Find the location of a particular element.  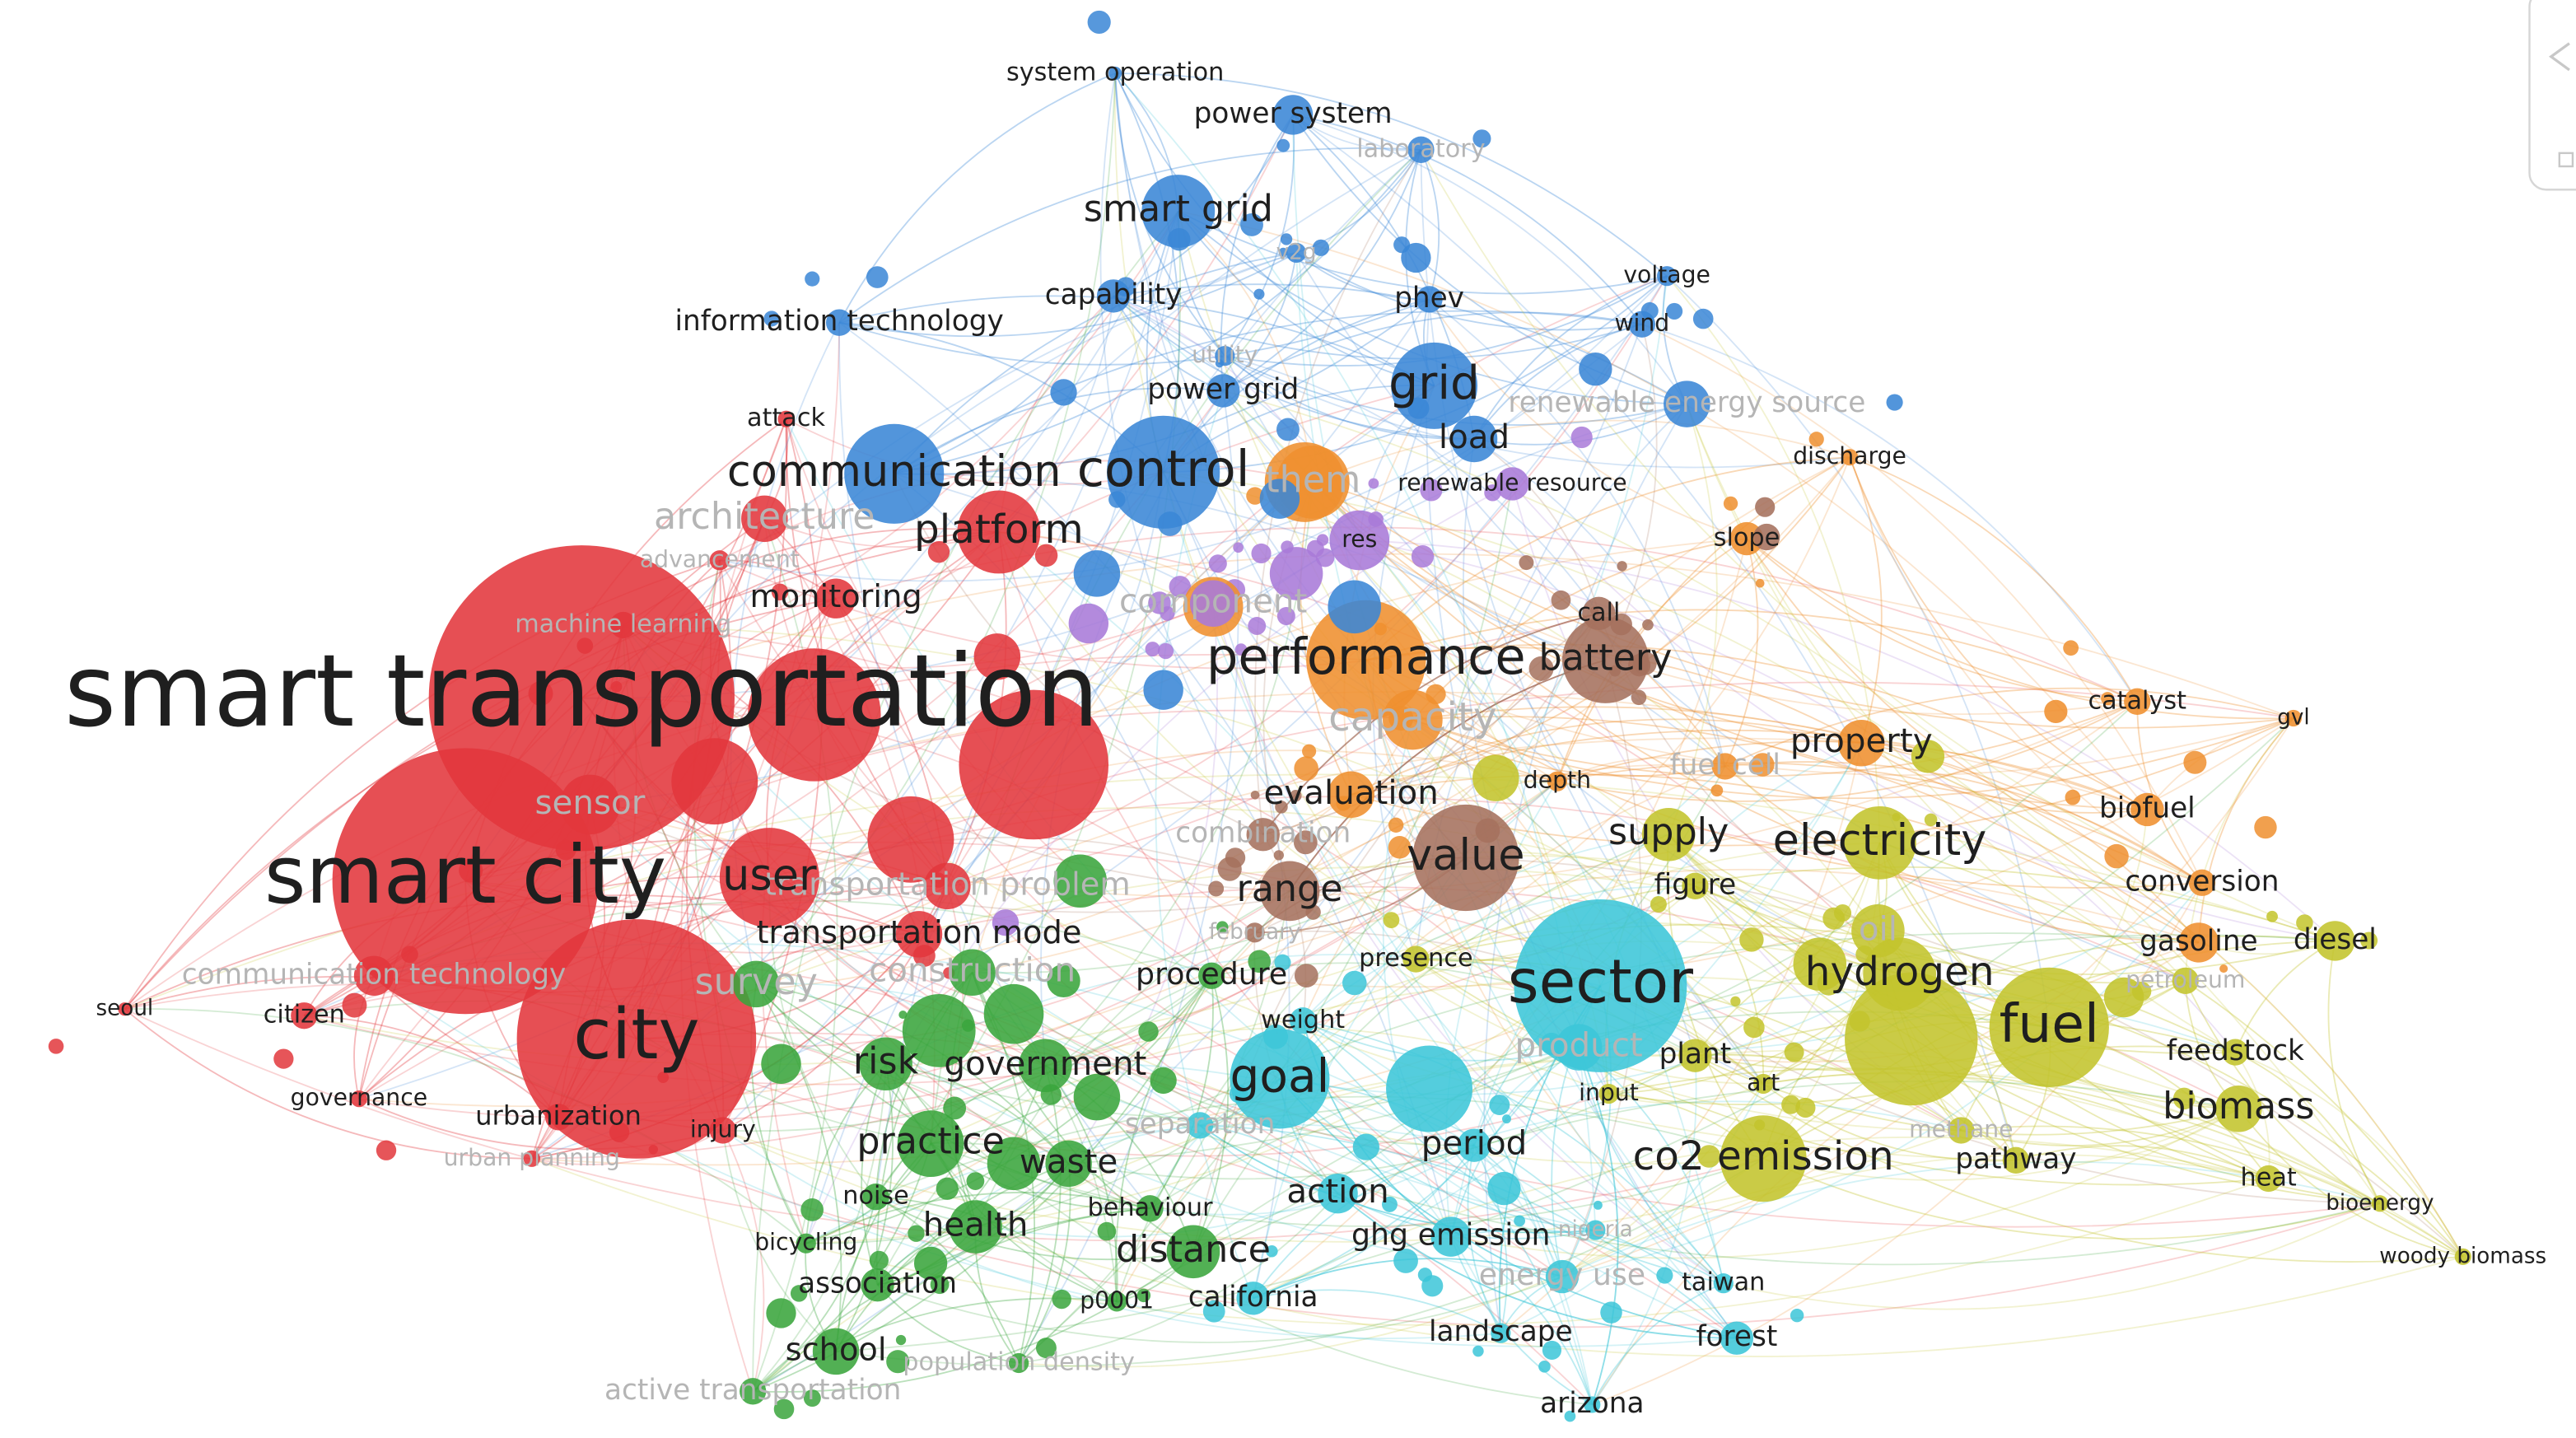

node-label: evaluation is located at coordinates (1351, 792).